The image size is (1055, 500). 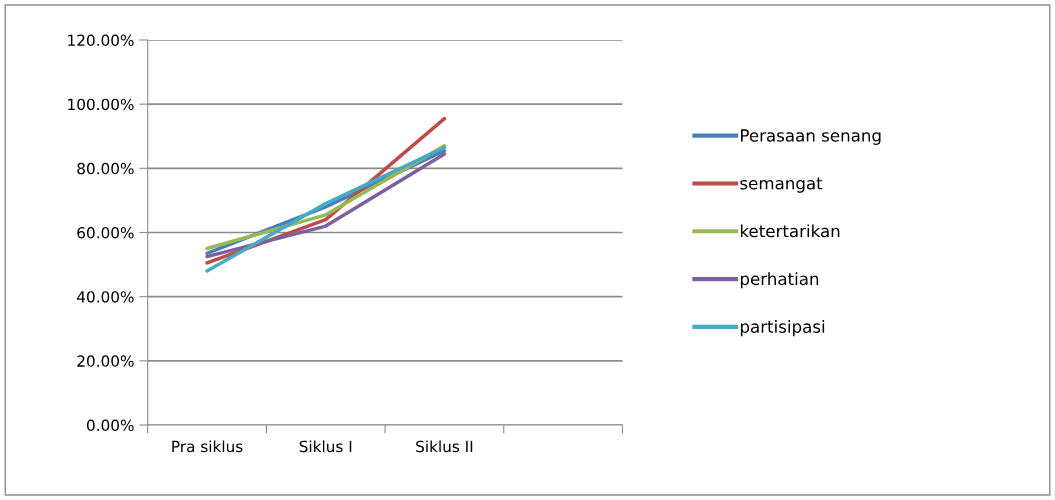 What do you see at coordinates (782, 328) in the screenshot?
I see `legend-label: partisipasi` at bounding box center [782, 328].